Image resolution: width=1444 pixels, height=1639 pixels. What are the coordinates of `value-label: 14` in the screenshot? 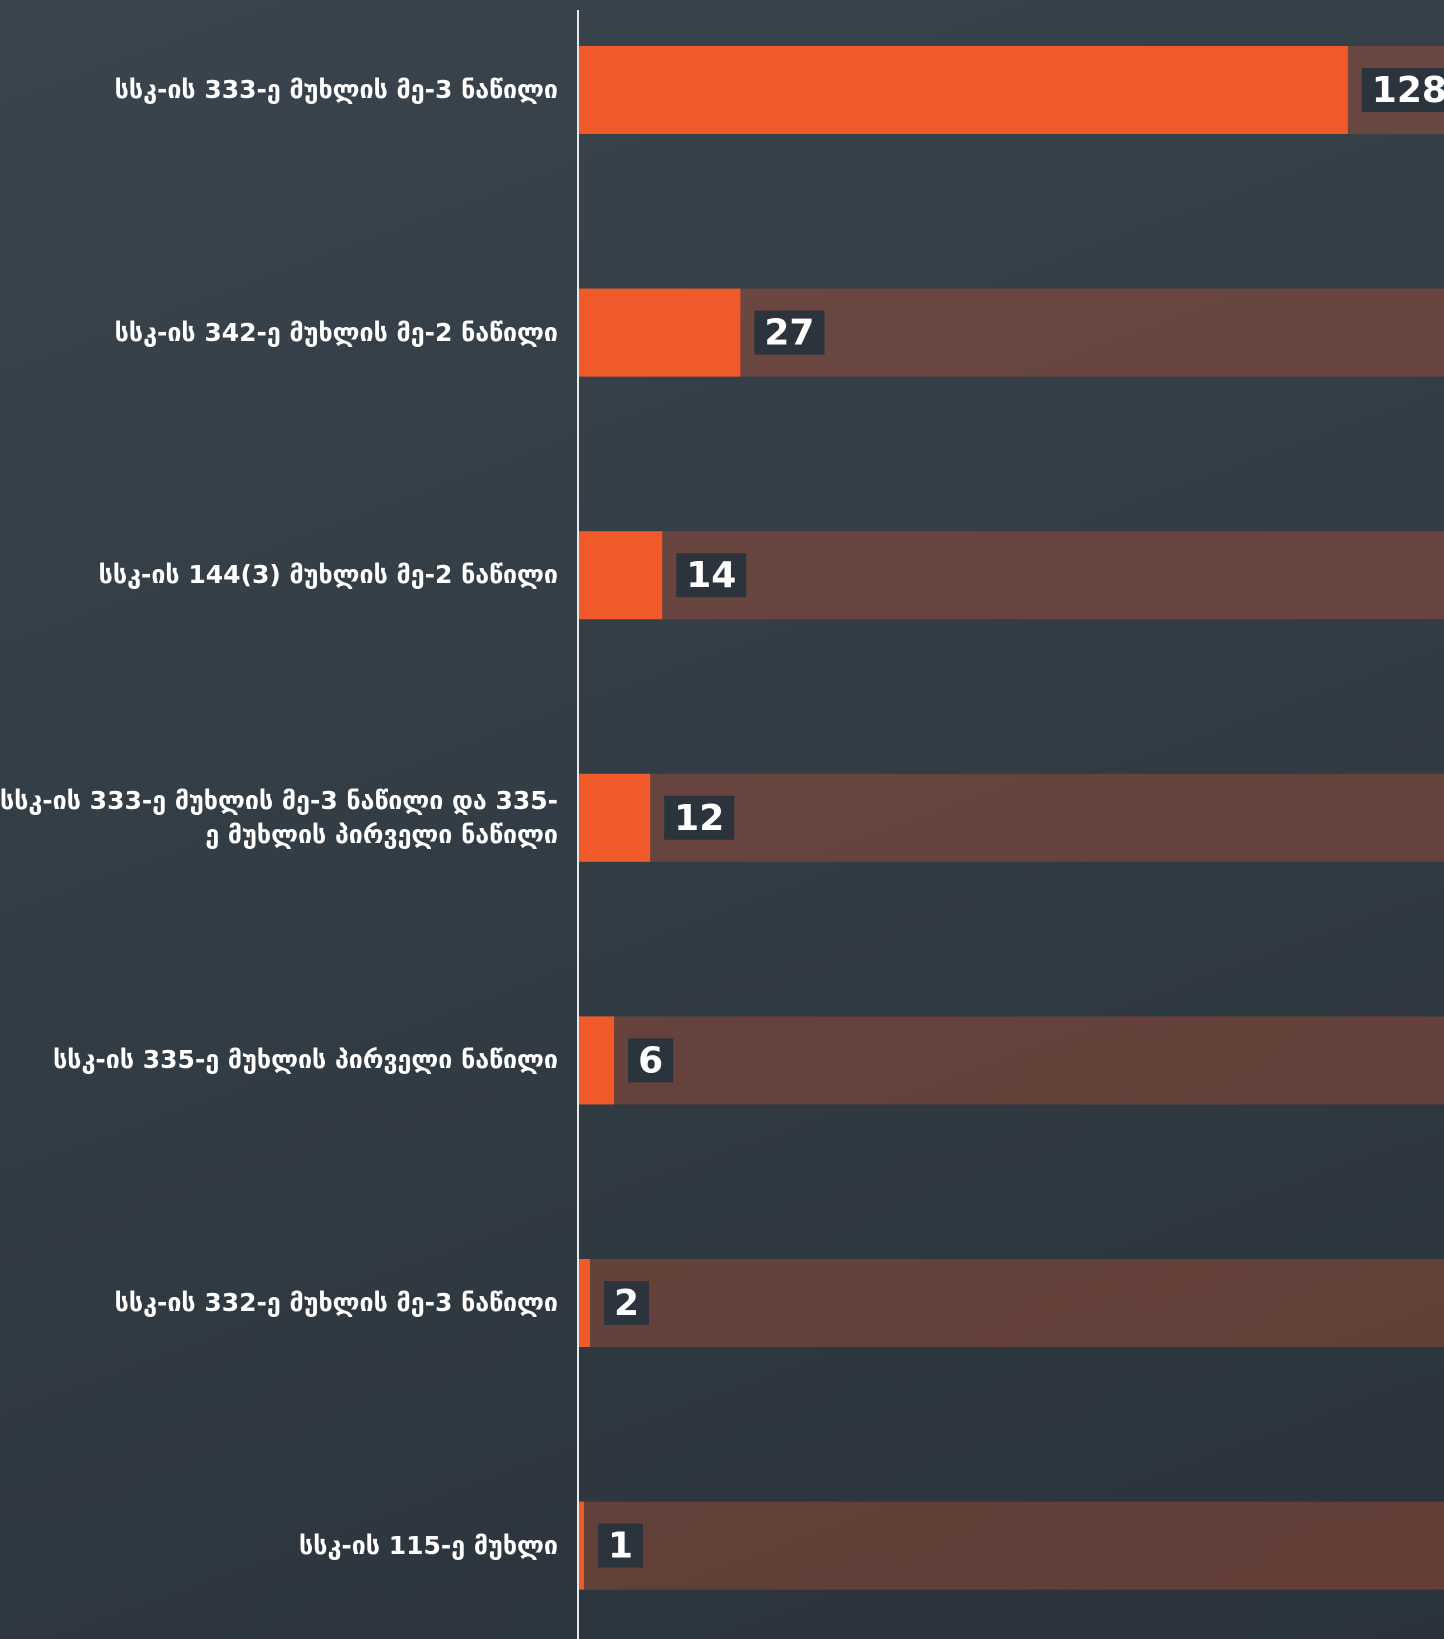 It's located at (711, 575).